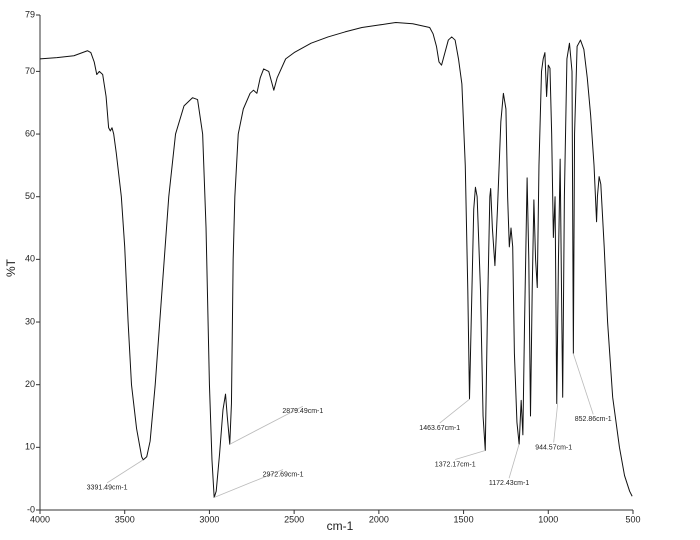 The width and height of the screenshot is (700, 540). I want to click on y-axis-title: %T, so click(11, 267).